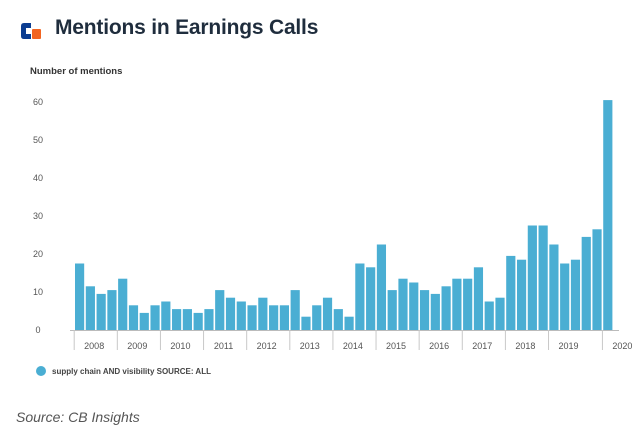 Image resolution: width=641 pixels, height=434 pixels. I want to click on x-tick-label: 2013, so click(310, 346).